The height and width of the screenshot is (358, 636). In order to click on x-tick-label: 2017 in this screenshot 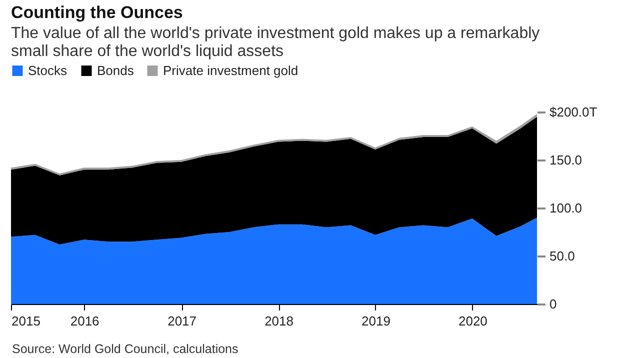, I will do `click(182, 321)`.